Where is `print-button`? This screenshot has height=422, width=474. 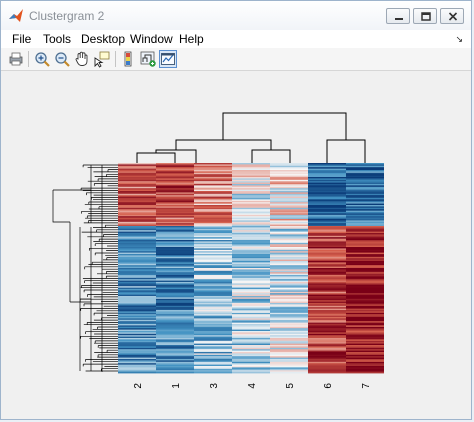 print-button is located at coordinates (16, 59).